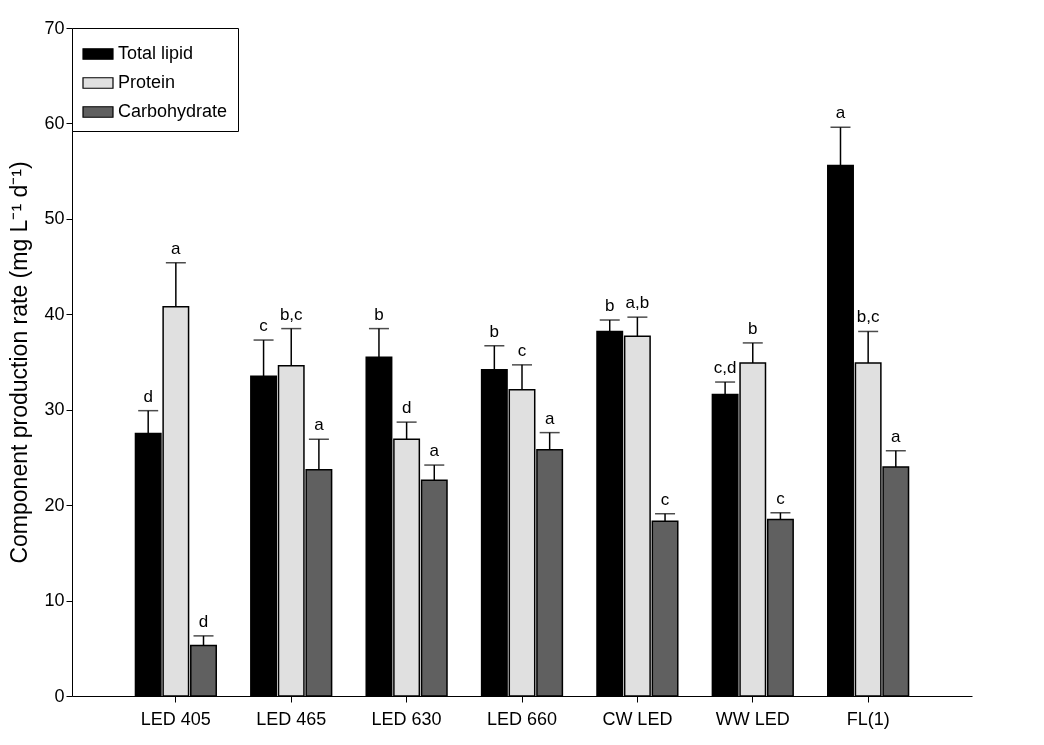 The width and height of the screenshot is (1044, 745). What do you see at coordinates (54, 600) in the screenshot?
I see `y-tick-label: 10` at bounding box center [54, 600].